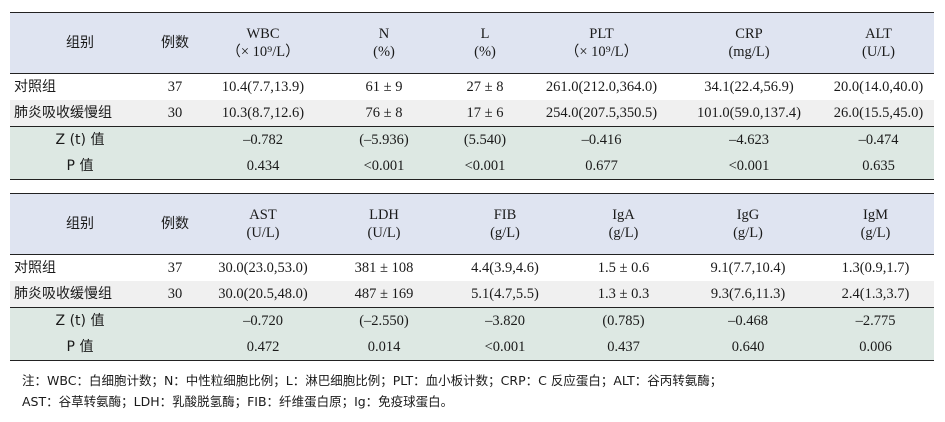 The height and width of the screenshot is (422, 945). Describe the element at coordinates (749, 112) in the screenshot. I see `cell-crp: 101.0(59.0,137.4)` at that location.